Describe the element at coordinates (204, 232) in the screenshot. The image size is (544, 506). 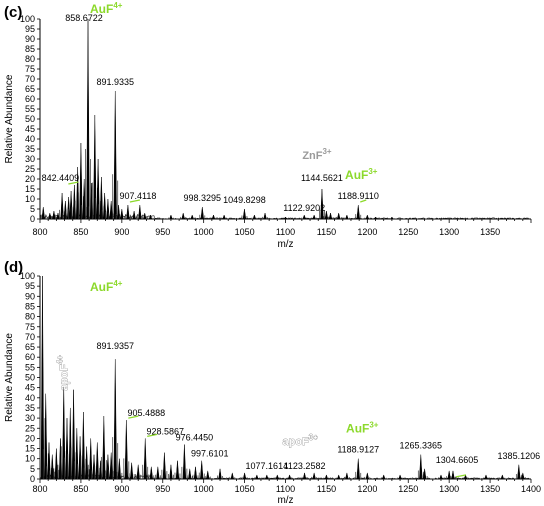
I see `x-tick-label: 1000` at that location.